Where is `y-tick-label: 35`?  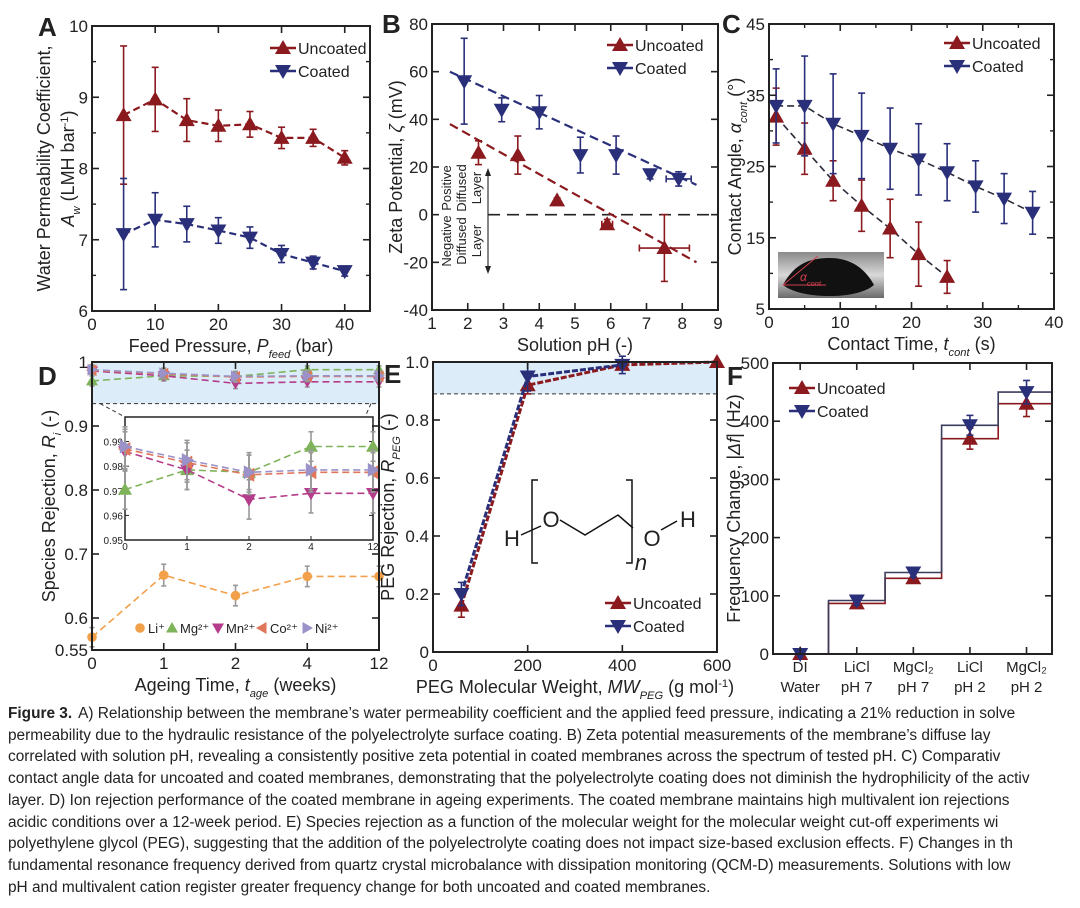 y-tick-label: 35 is located at coordinates (755, 95).